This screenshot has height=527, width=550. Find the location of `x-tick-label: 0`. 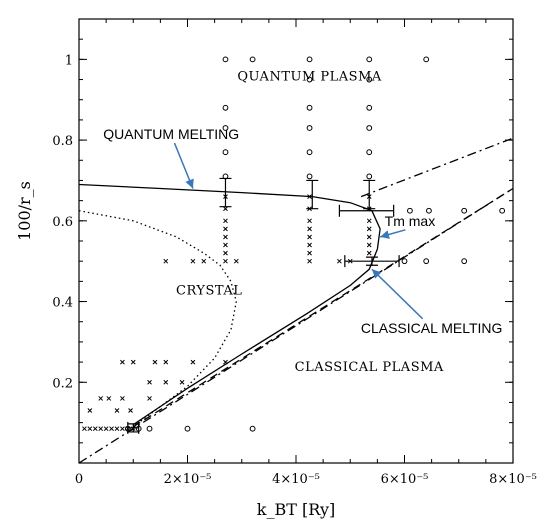

x-tick-label: 0 is located at coordinates (79, 479).